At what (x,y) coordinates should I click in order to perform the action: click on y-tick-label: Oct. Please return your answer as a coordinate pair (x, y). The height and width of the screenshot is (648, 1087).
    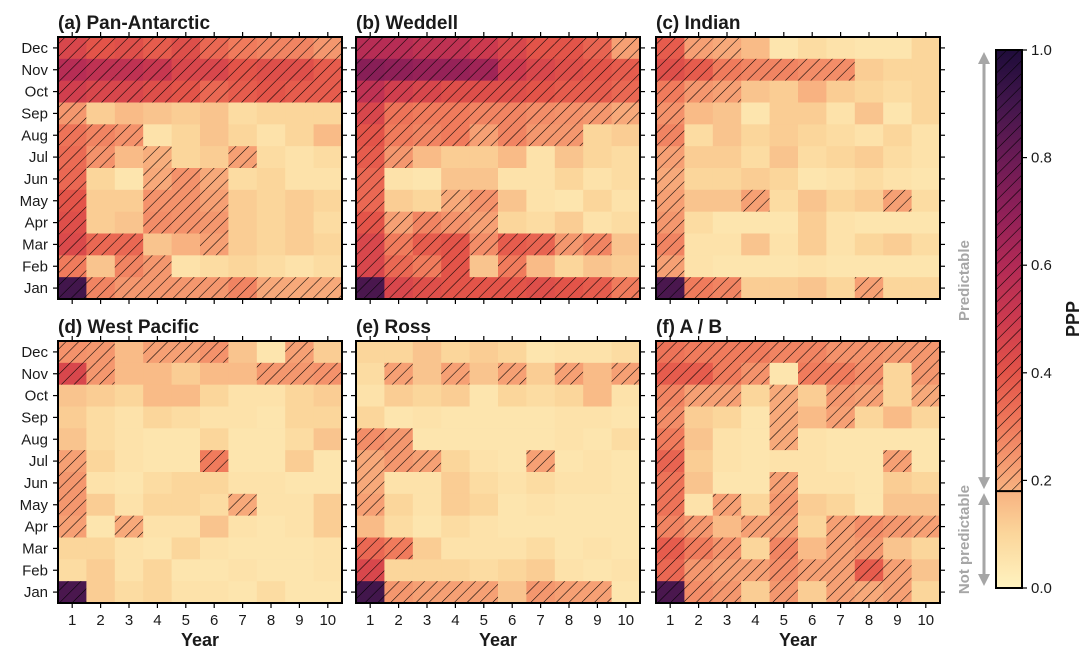
    Looking at the image, I should click on (37, 92).